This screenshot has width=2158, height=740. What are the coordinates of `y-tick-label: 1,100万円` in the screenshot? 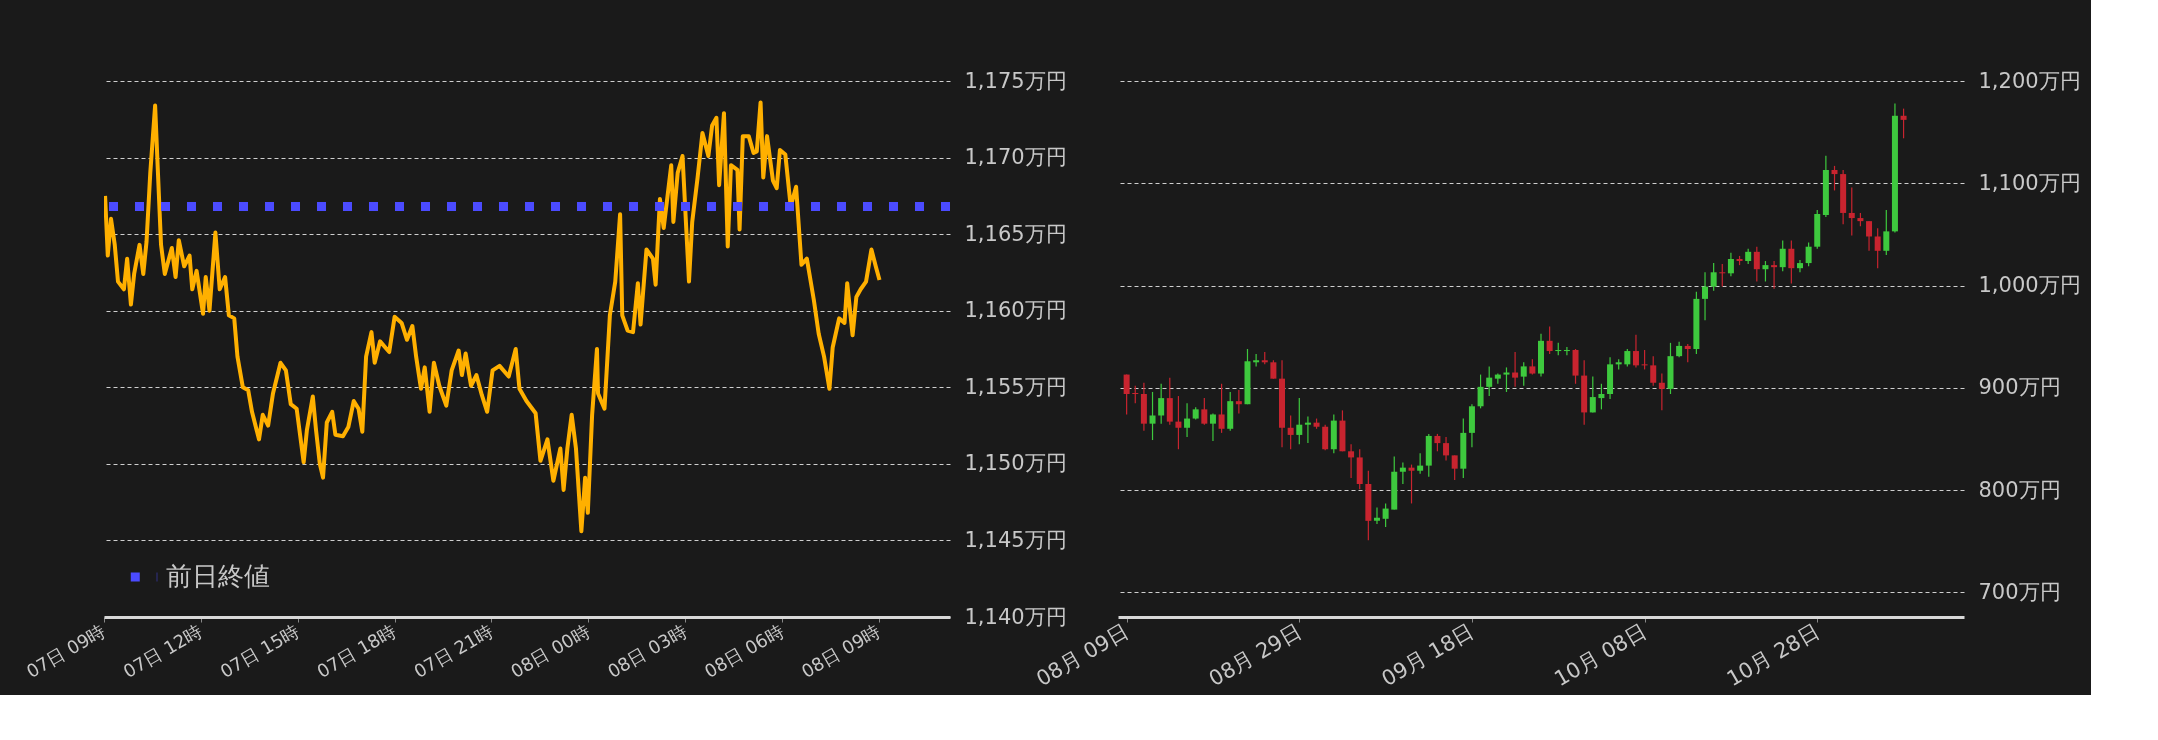 It's located at (2029, 182).